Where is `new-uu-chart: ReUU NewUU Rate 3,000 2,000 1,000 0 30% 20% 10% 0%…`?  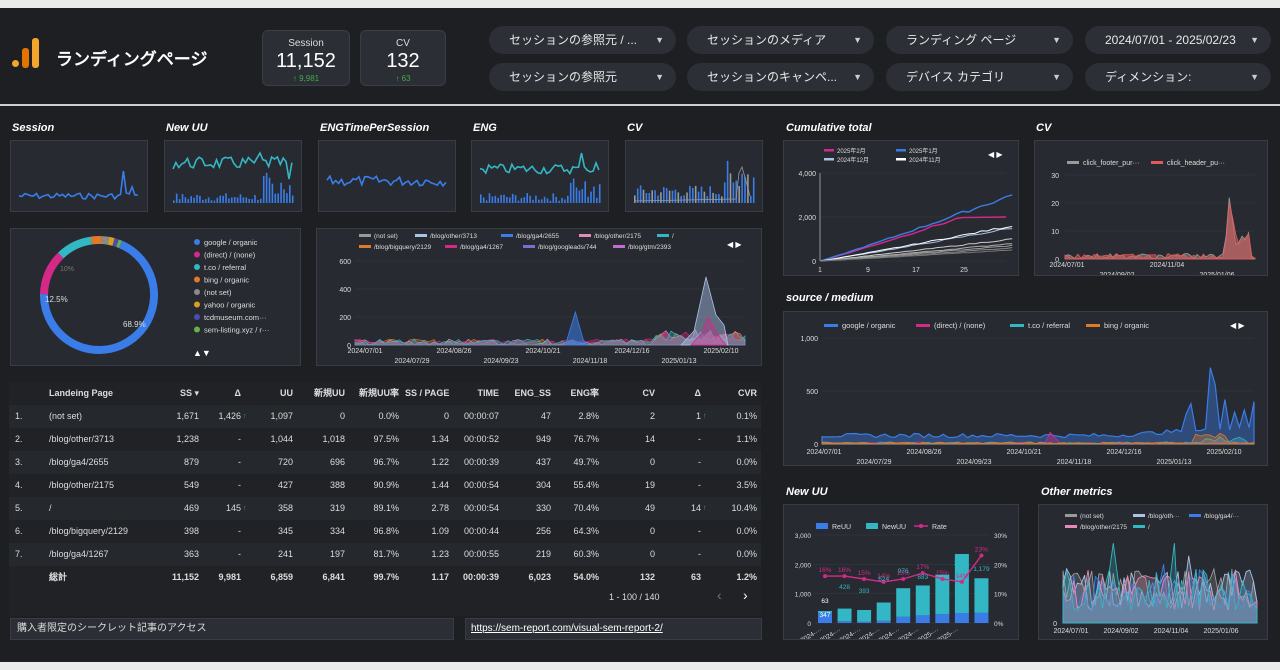
new-uu-chart: ReUU NewUU Rate 3,000 2,000 1,000 0 30% 20% 10% 0%… is located at coordinates (901, 583).